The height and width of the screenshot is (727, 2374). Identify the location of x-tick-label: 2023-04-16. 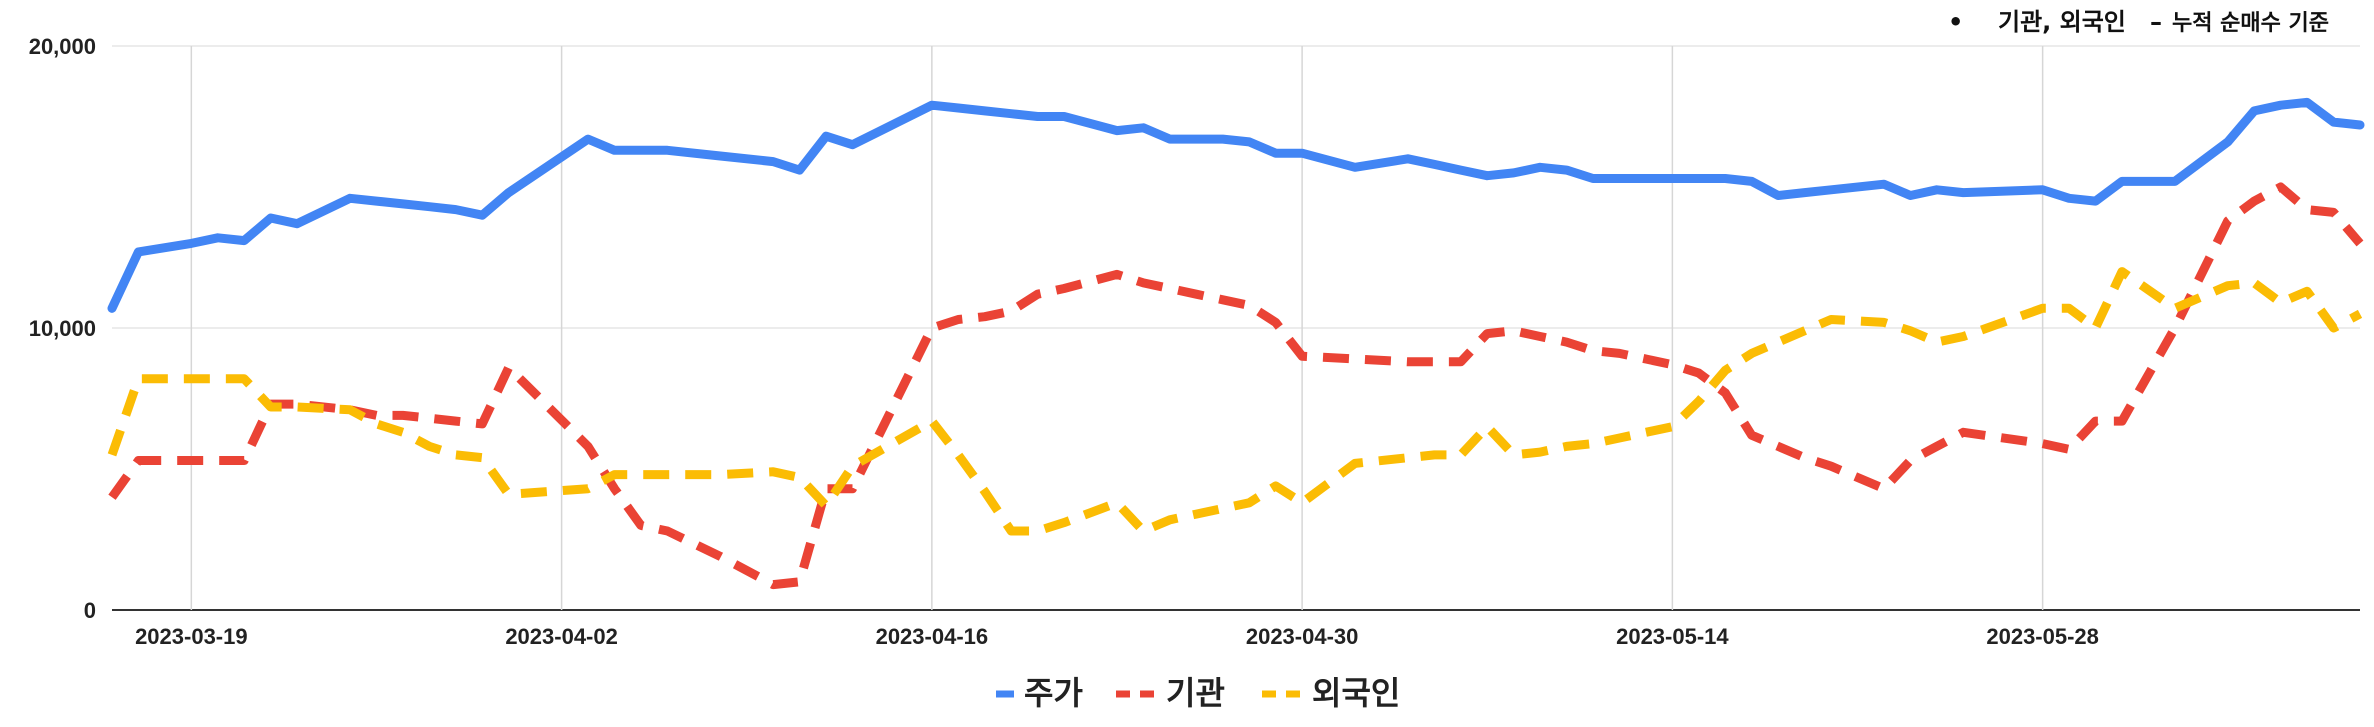
(932, 636).